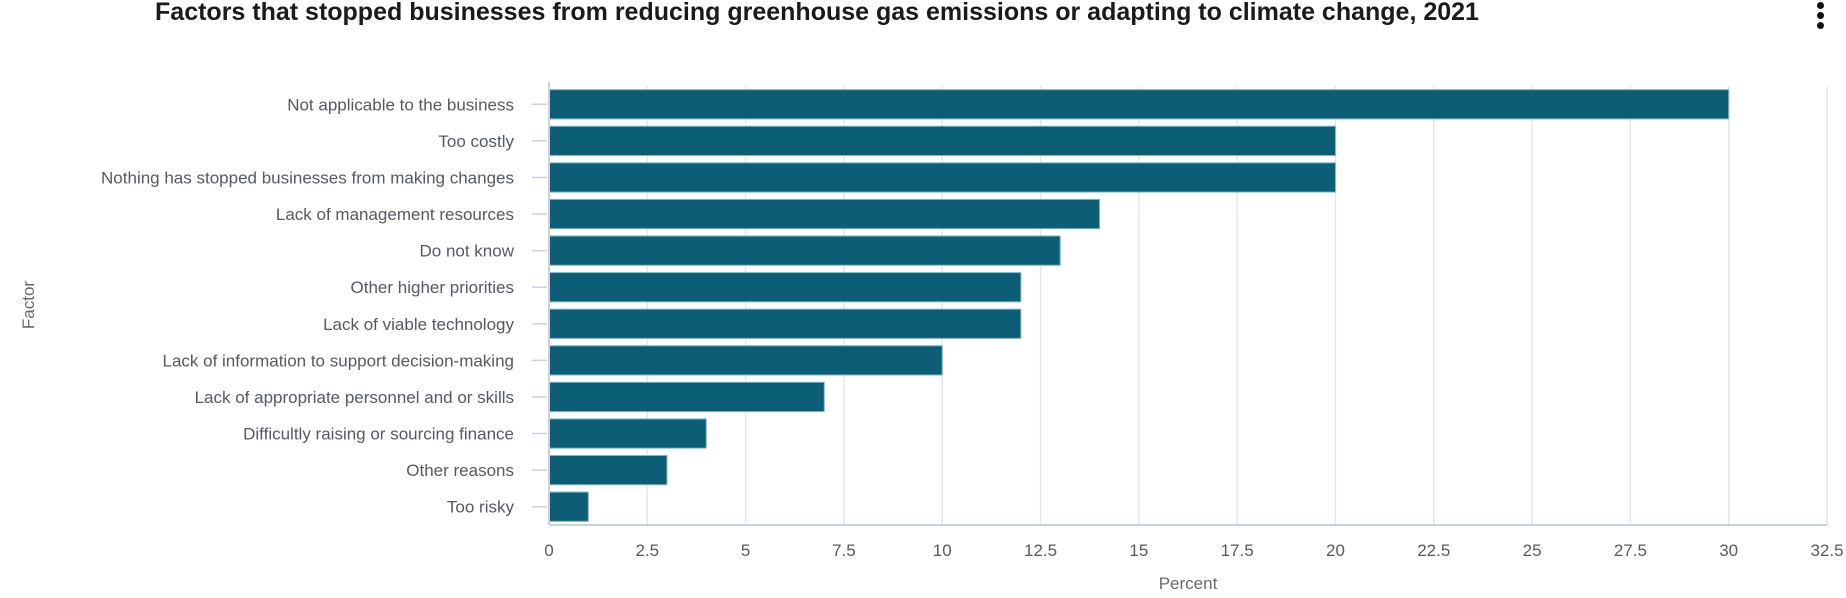 This screenshot has height=598, width=1846. What do you see at coordinates (1188, 583) in the screenshot?
I see `x-axis-title: Percent` at bounding box center [1188, 583].